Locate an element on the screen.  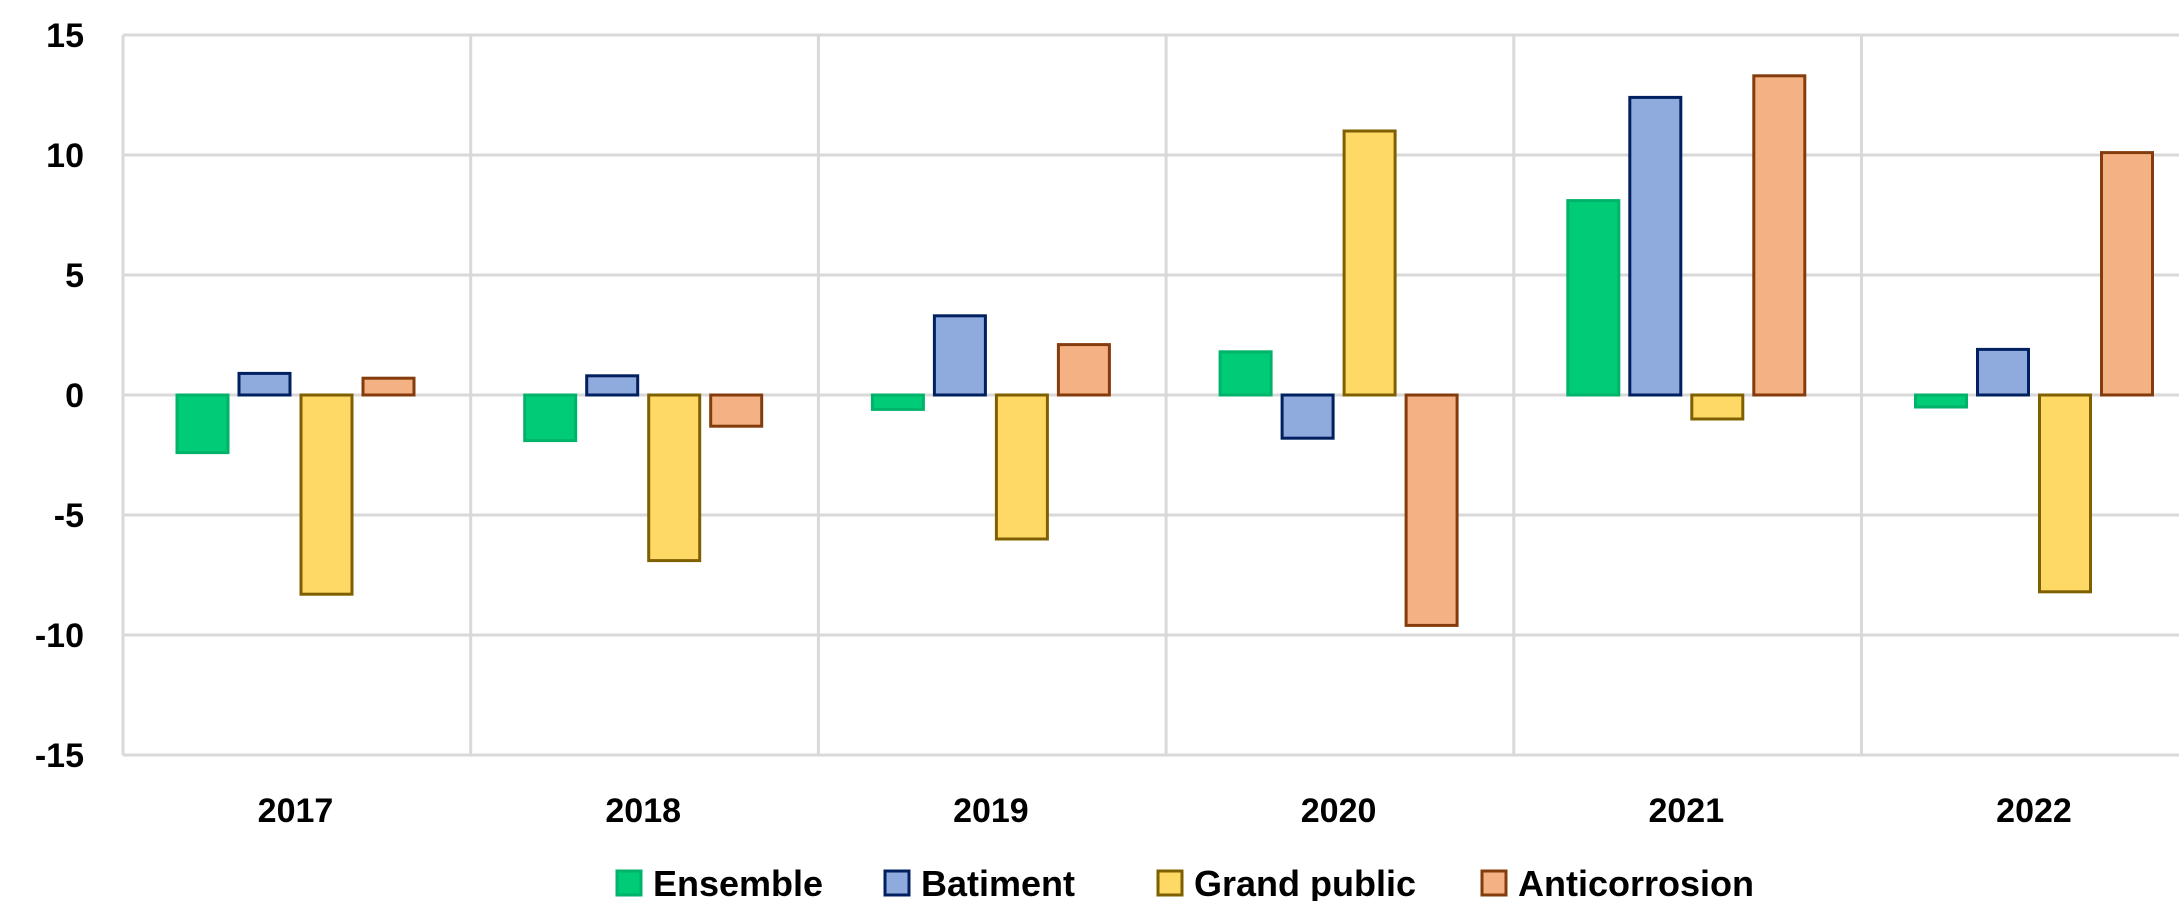
bar-ensemble-2019 is located at coordinates (897, 402).